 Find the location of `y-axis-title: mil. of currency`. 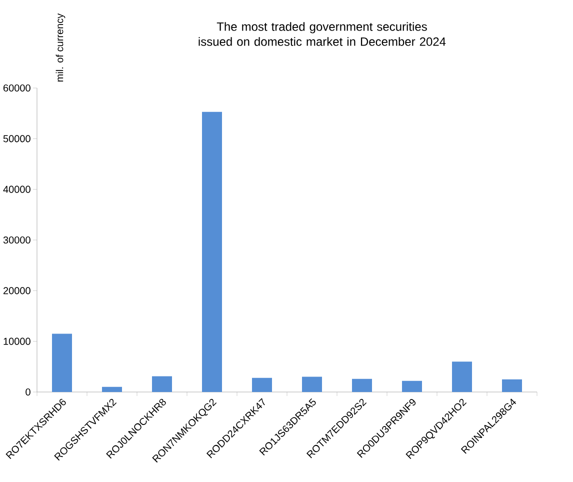

y-axis-title: mil. of currency is located at coordinates (61, 47).